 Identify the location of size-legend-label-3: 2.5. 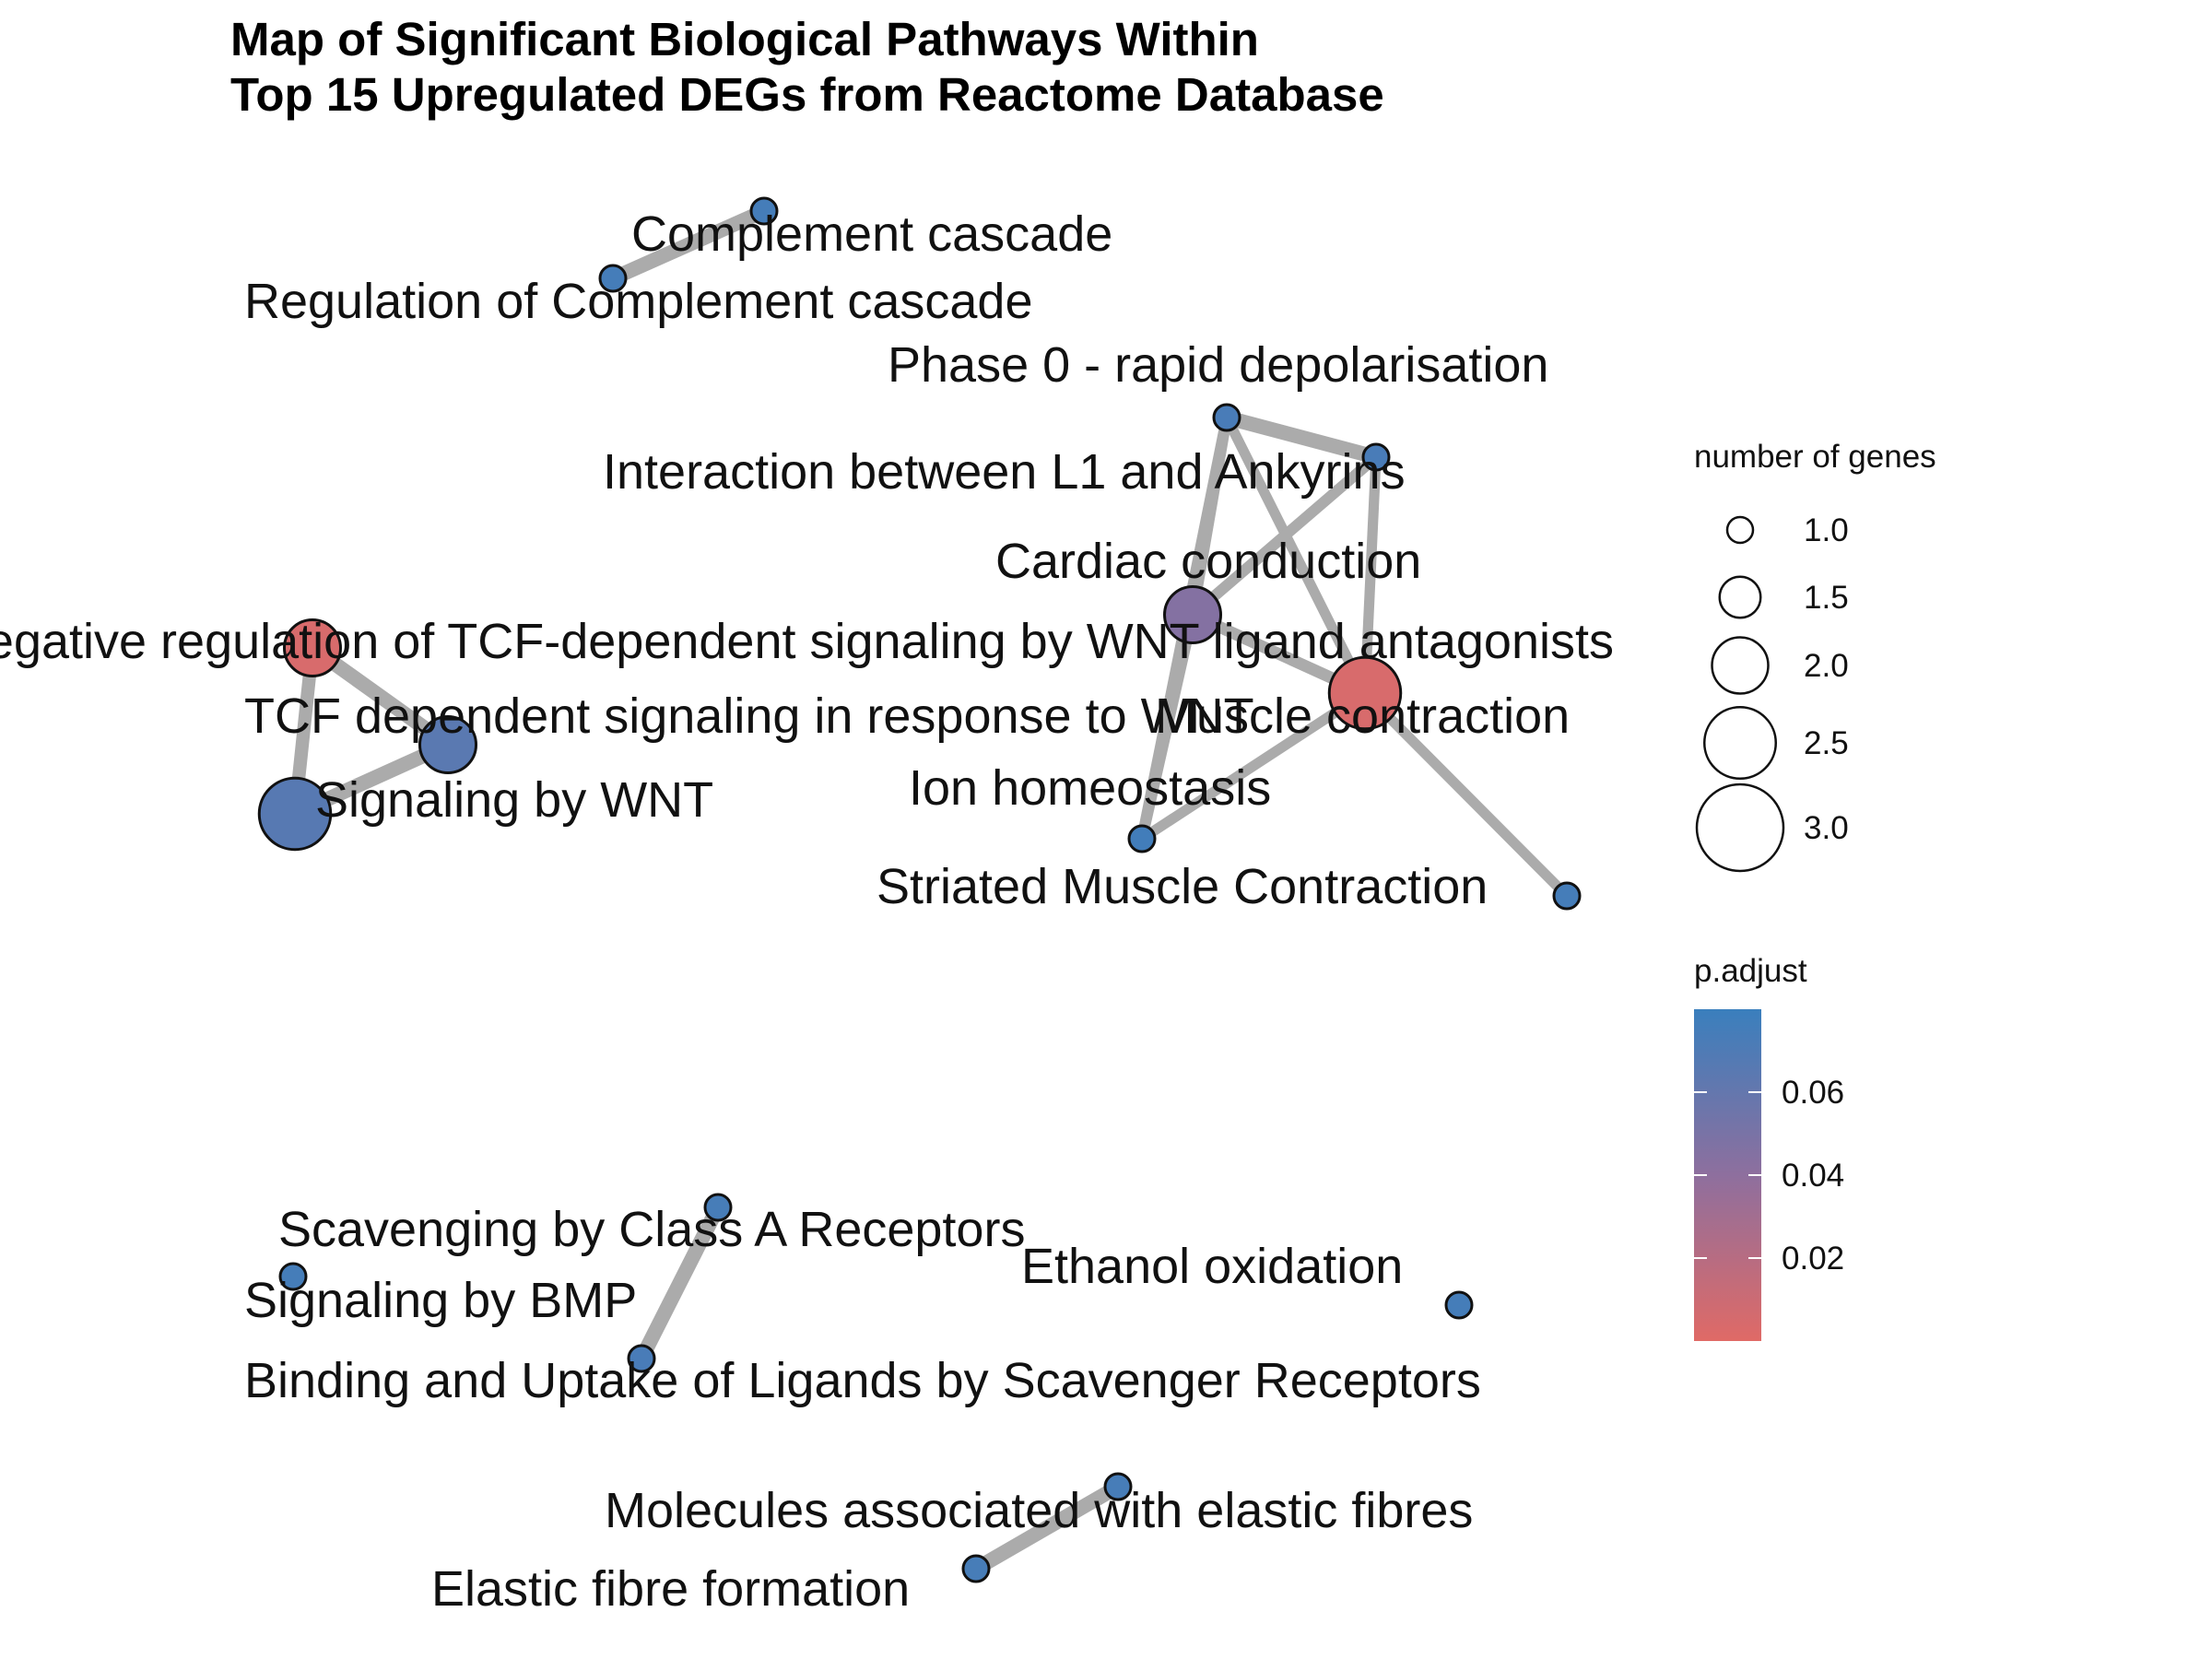
(1826, 743).